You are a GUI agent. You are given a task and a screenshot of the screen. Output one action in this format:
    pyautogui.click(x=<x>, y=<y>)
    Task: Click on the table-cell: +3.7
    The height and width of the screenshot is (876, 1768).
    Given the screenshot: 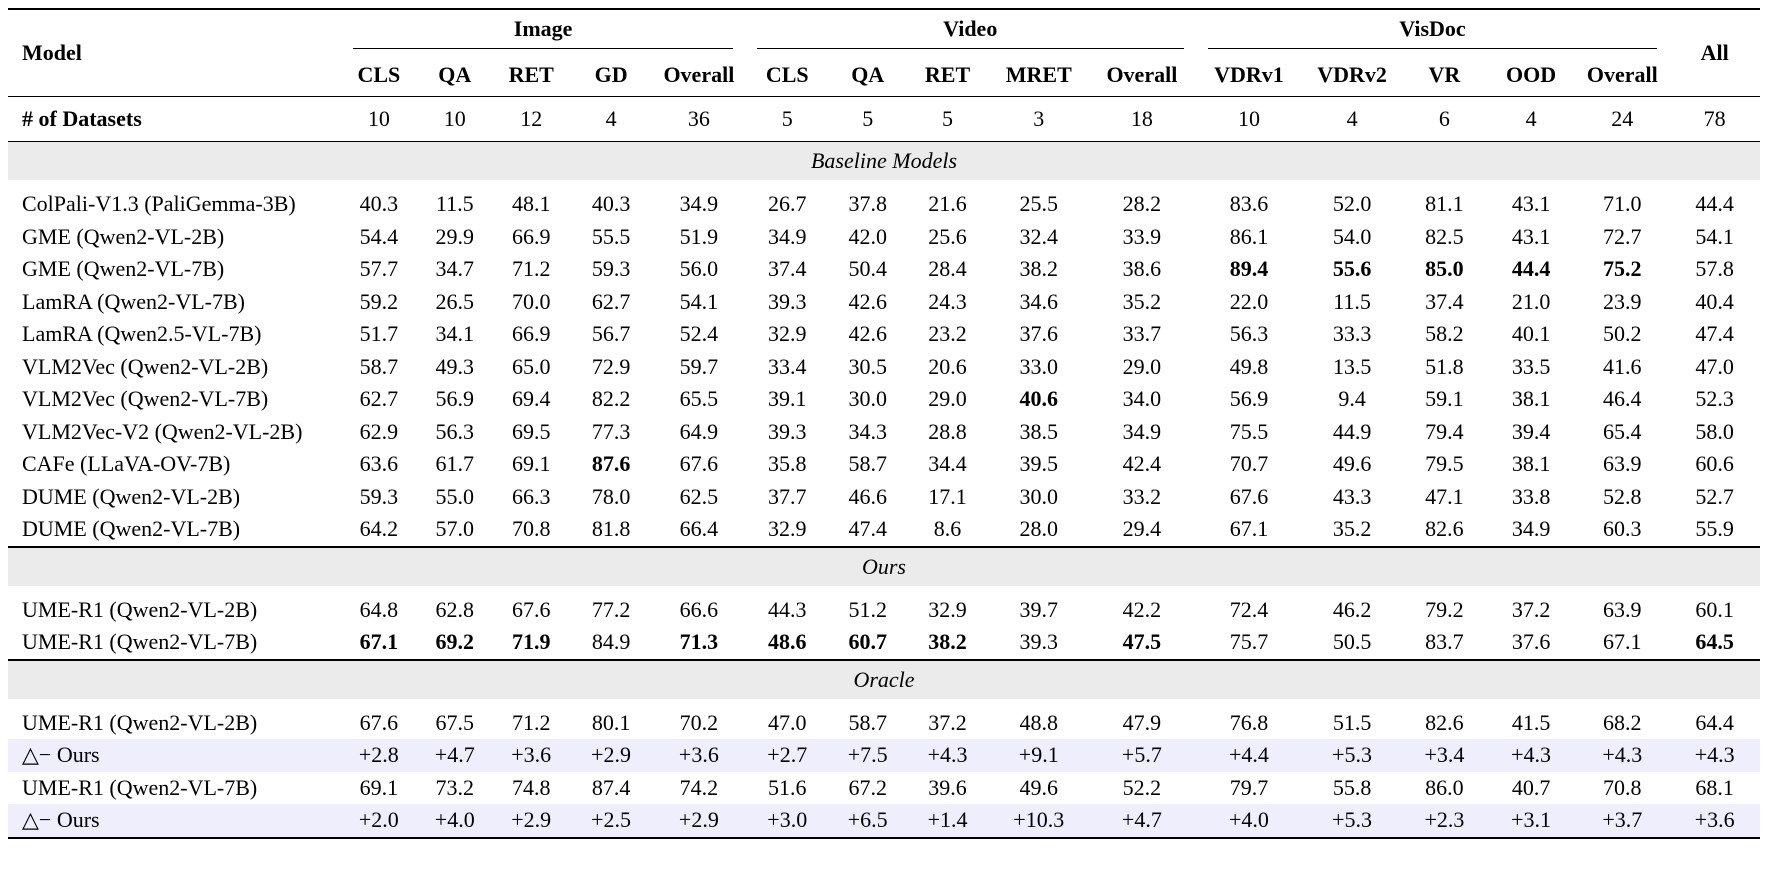 What is the action you would take?
    pyautogui.click(x=1622, y=821)
    